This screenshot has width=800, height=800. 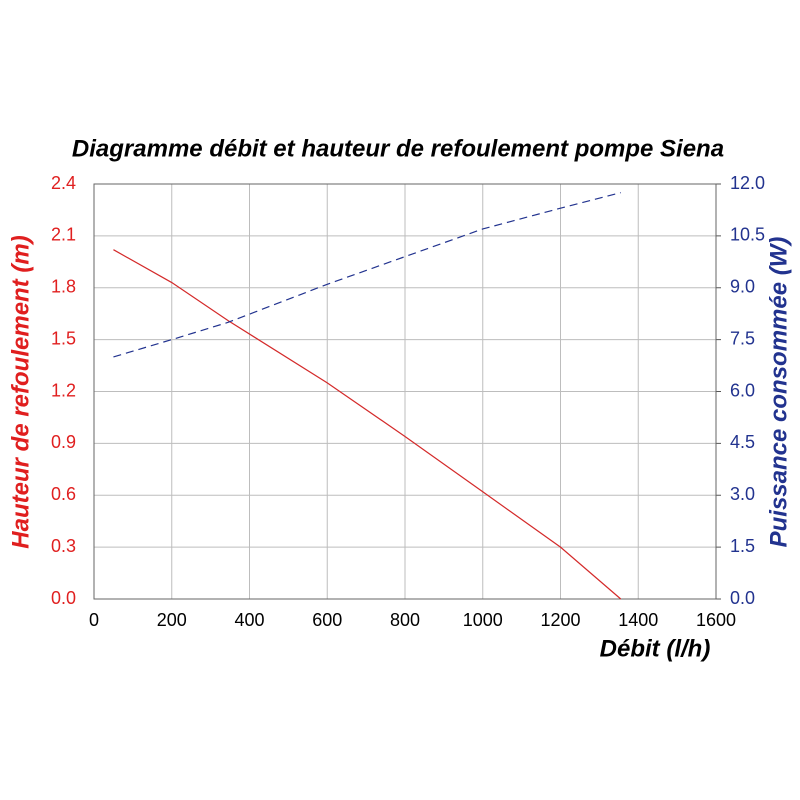 What do you see at coordinates (560, 620) in the screenshot?
I see `x-tick-label: 1200` at bounding box center [560, 620].